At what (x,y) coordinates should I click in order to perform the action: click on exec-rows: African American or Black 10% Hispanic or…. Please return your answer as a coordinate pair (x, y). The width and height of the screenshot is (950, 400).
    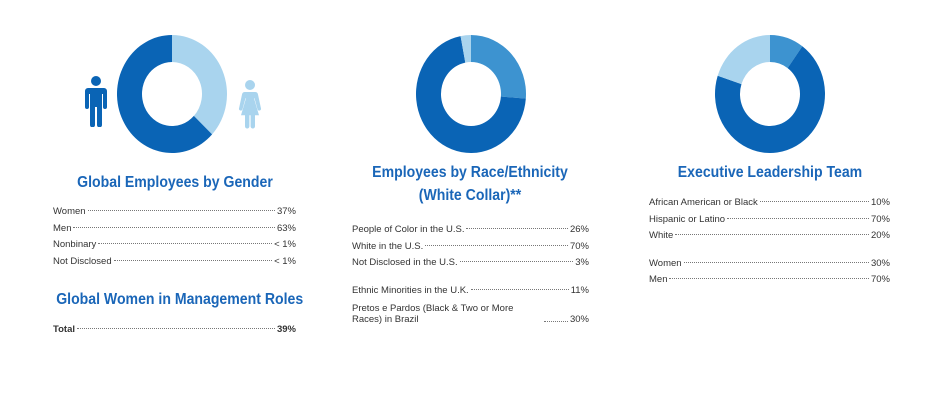
    Looking at the image, I should click on (769, 244).